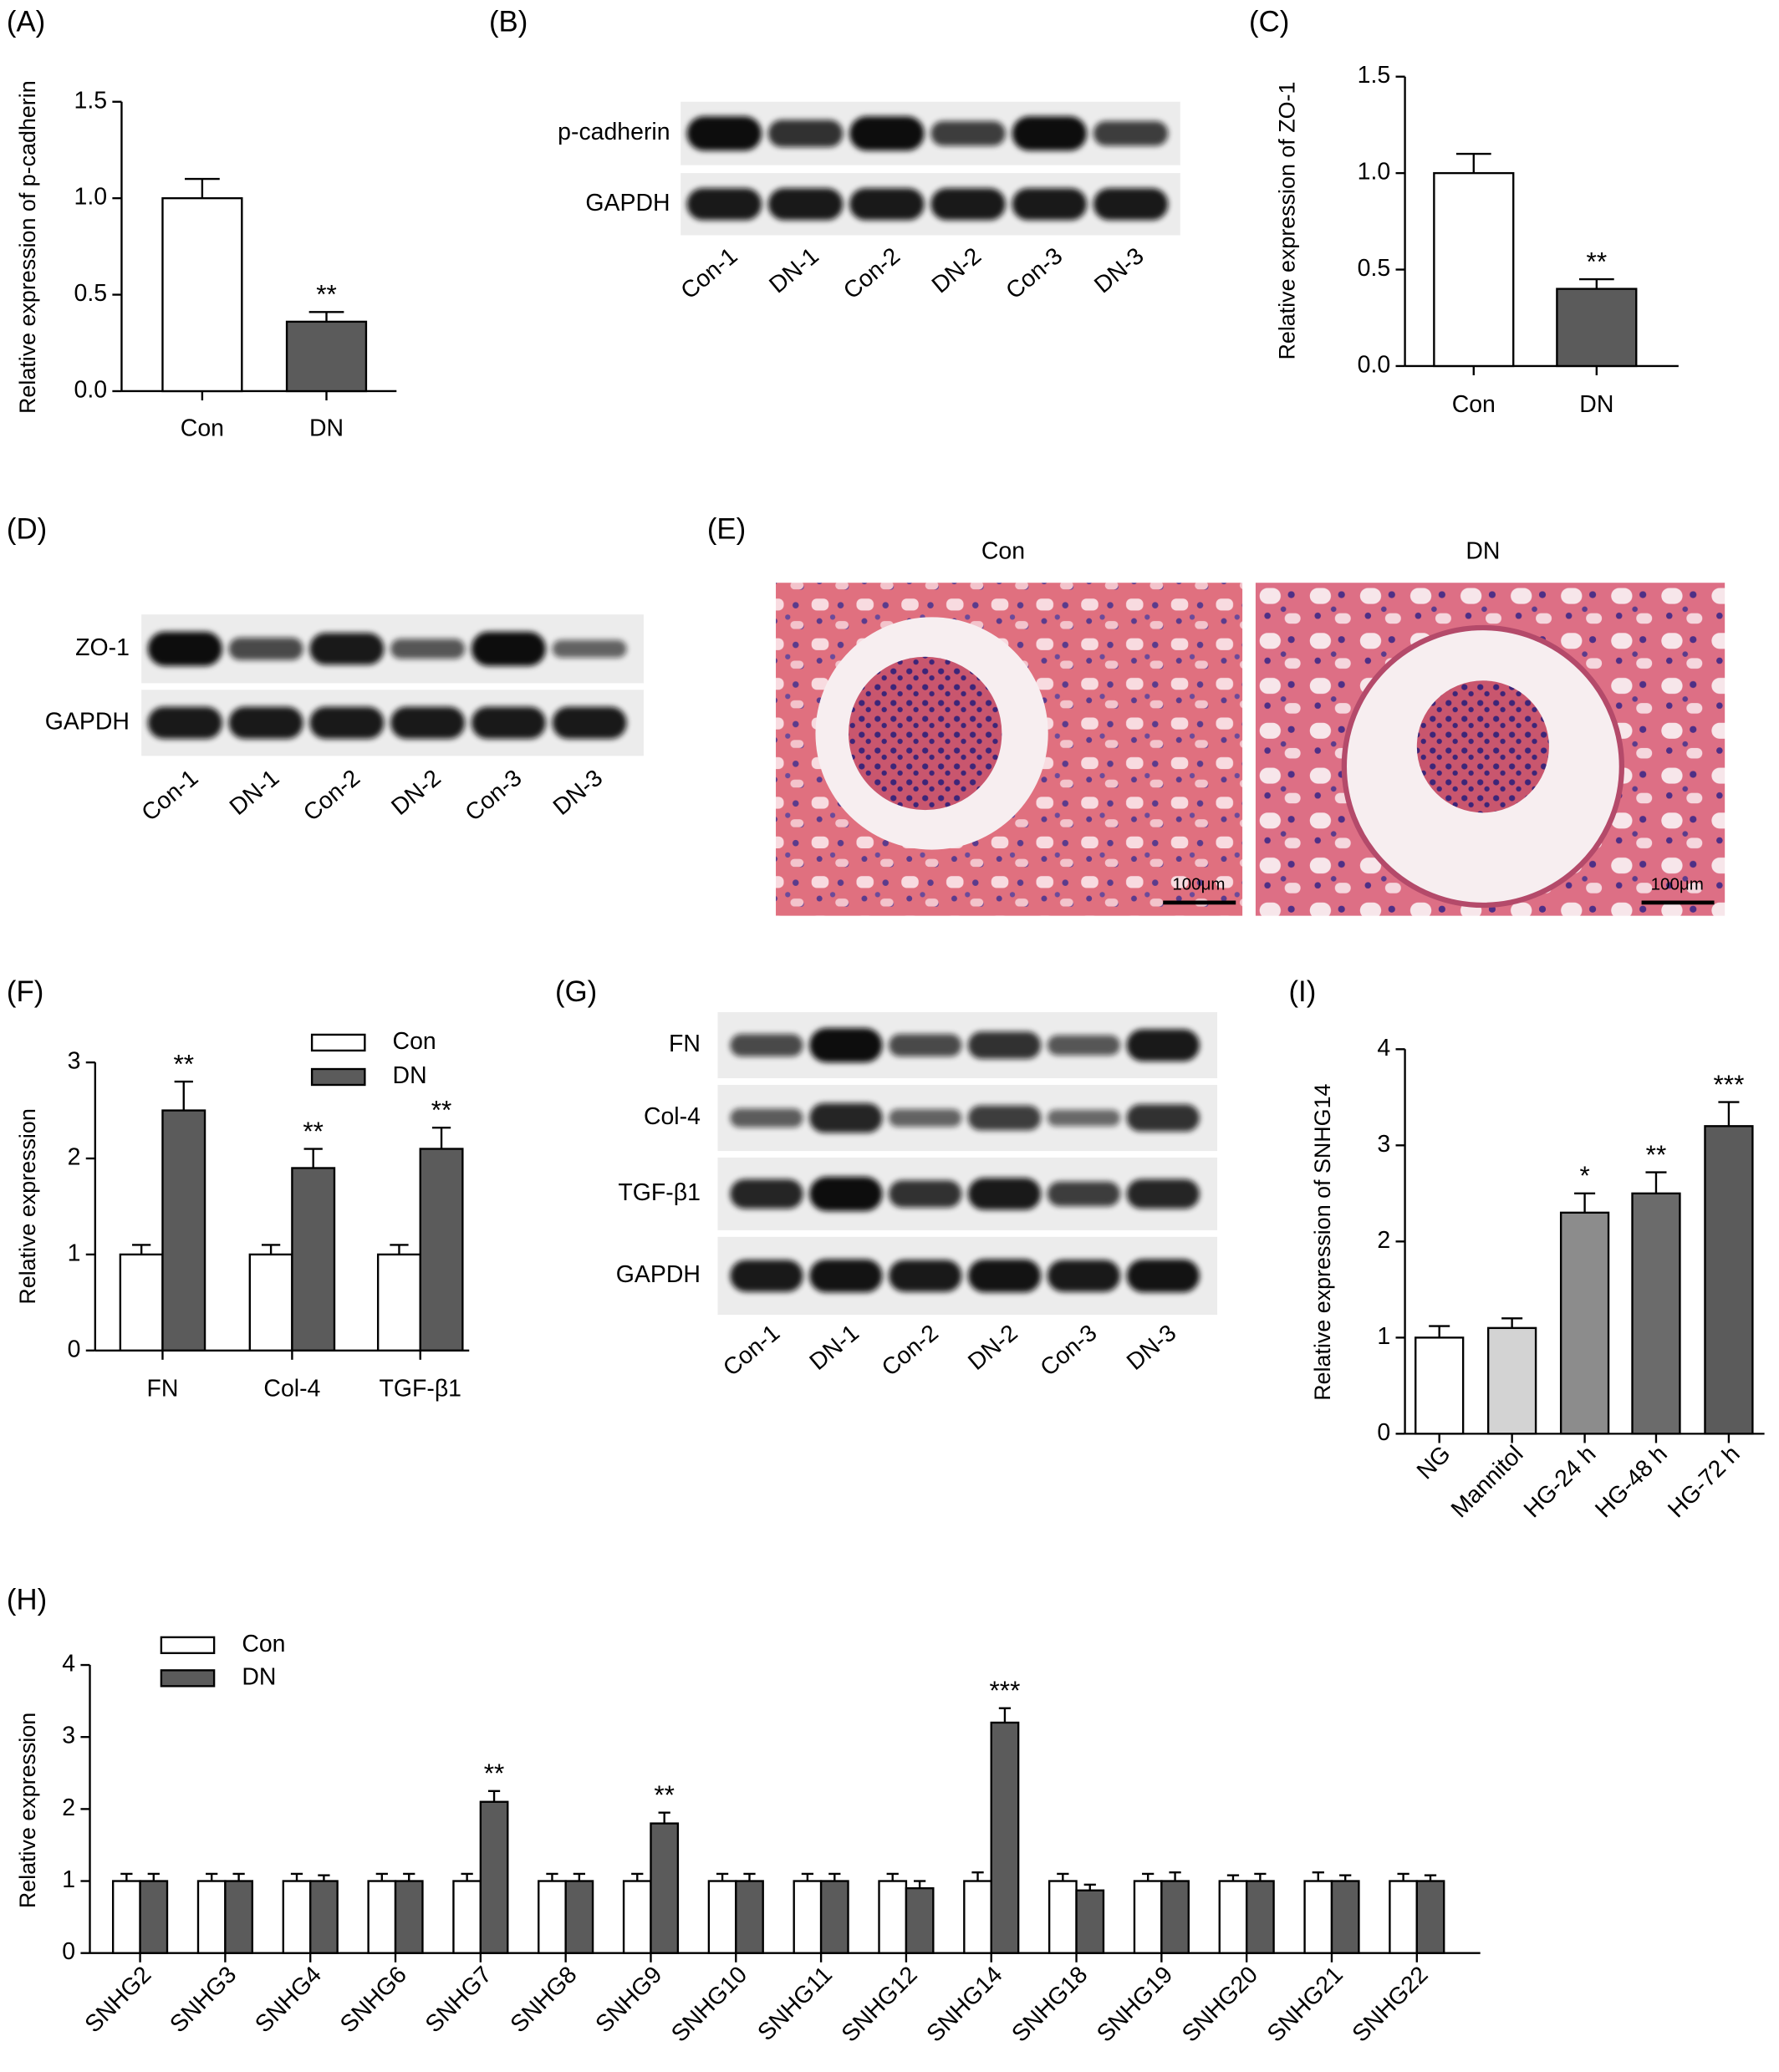 This screenshot has height=2072, width=1779. What do you see at coordinates (203, 1999) in the screenshot?
I see `x-tick-label: SNHG3` at bounding box center [203, 1999].